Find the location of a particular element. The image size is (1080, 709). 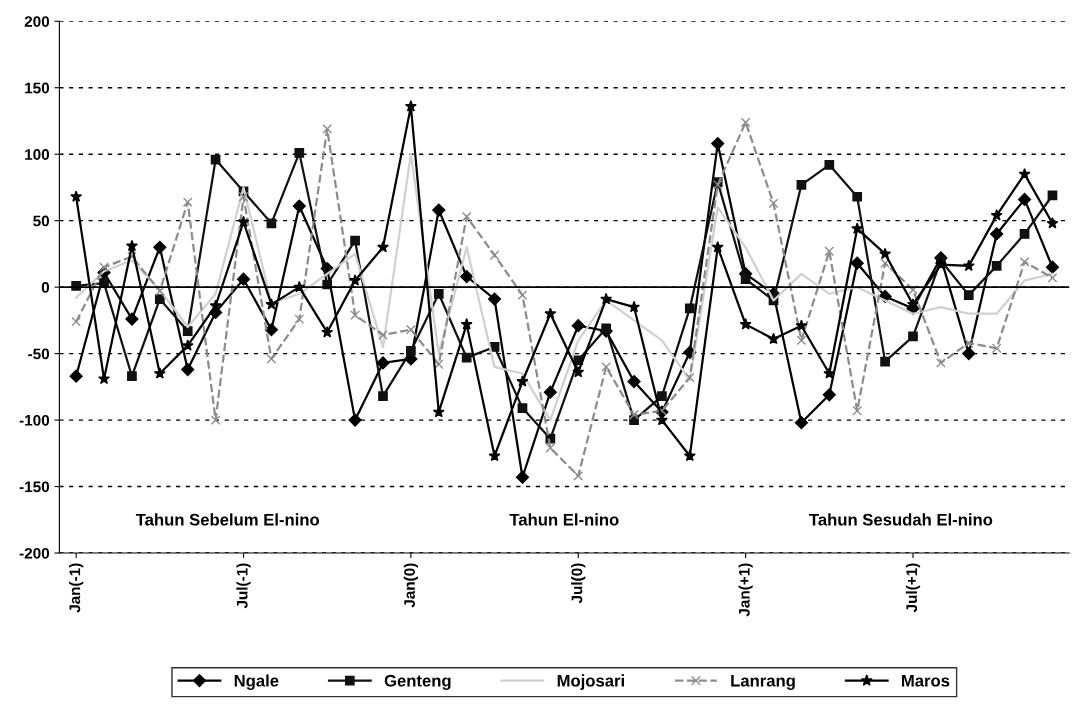

legend-label: Ngale is located at coordinates (256, 682).